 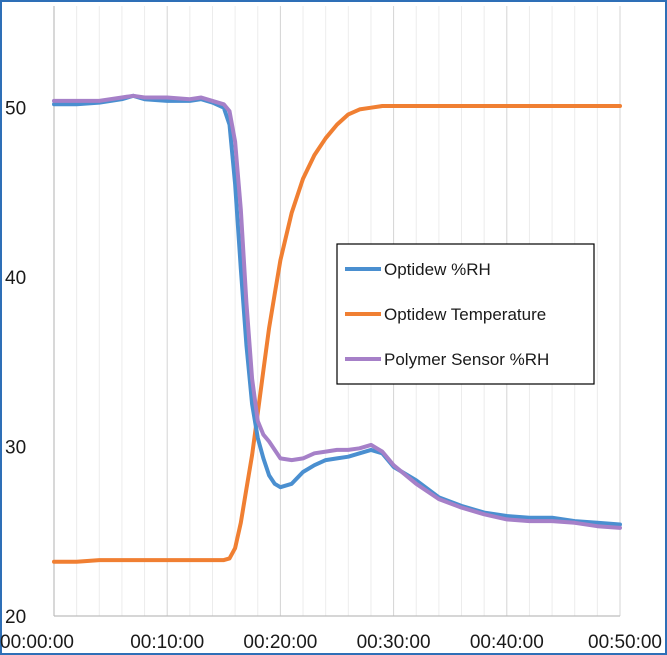 I want to click on y-tick-label: 20, so click(x=15, y=617).